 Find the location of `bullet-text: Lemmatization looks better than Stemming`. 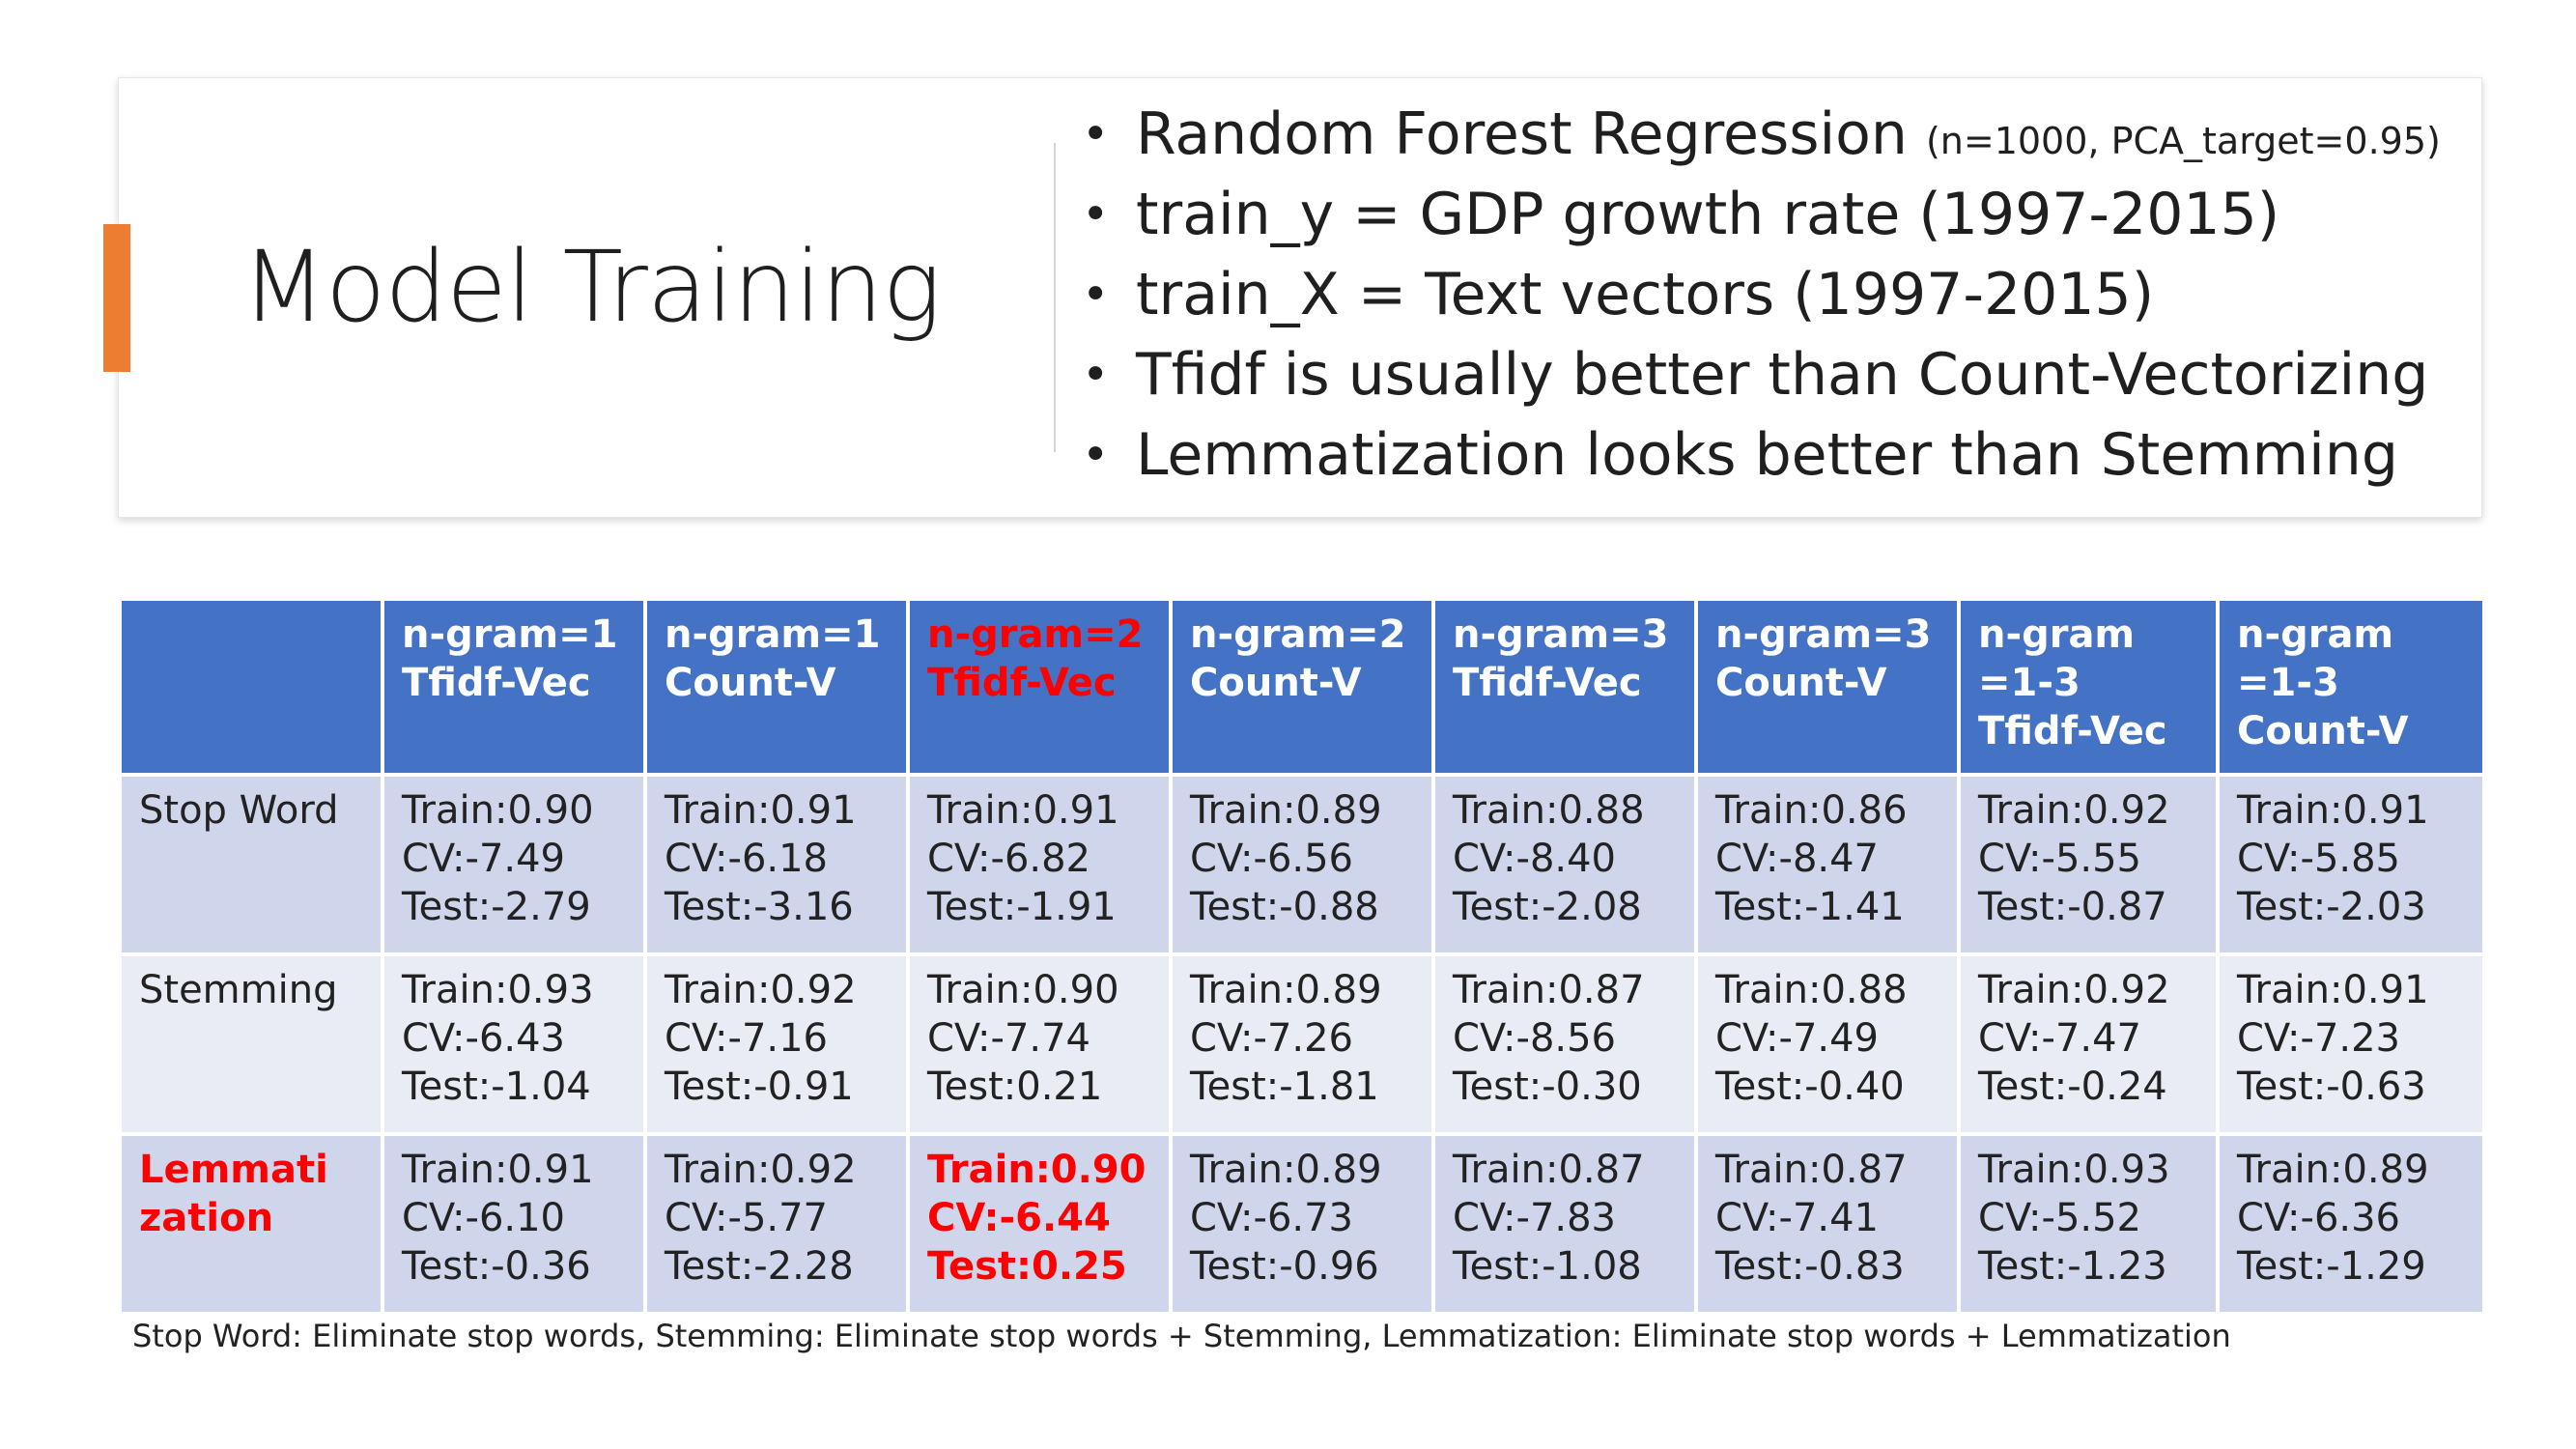

bullet-text: Lemmatization looks better than Stemming is located at coordinates (1767, 455).